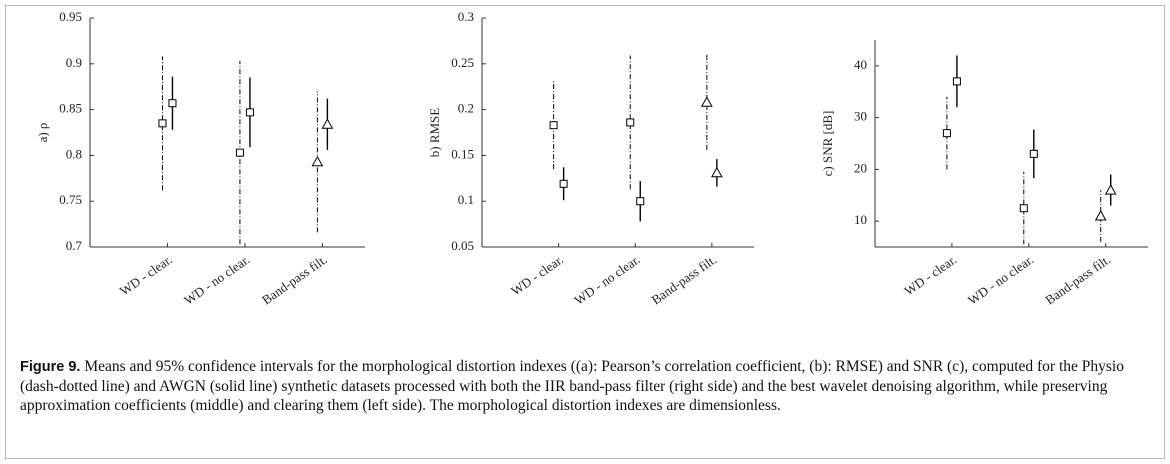 The height and width of the screenshot is (464, 1170). I want to click on y-tick-label: 0.1, so click(466, 199).